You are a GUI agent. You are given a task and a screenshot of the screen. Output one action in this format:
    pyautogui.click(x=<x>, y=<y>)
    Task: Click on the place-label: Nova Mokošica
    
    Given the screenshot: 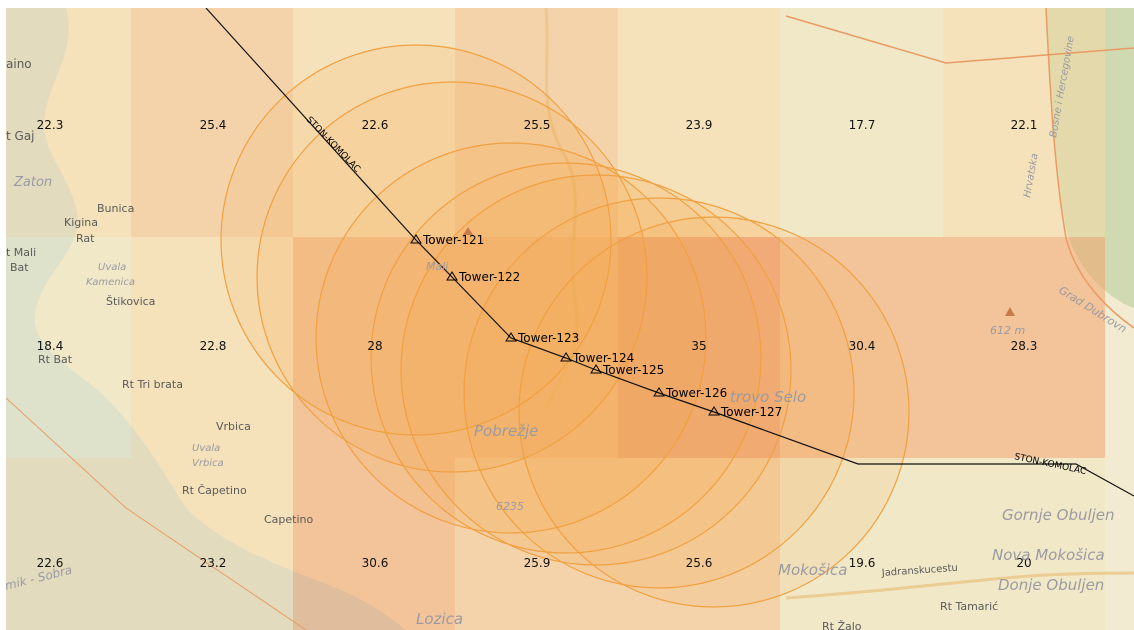 What is the action you would take?
    pyautogui.click(x=1048, y=555)
    